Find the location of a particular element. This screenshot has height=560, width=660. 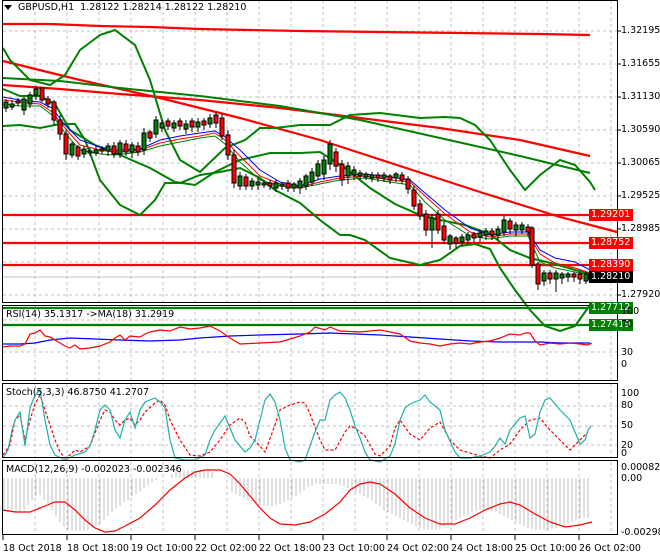

support-levels is located at coordinates (310, 316).